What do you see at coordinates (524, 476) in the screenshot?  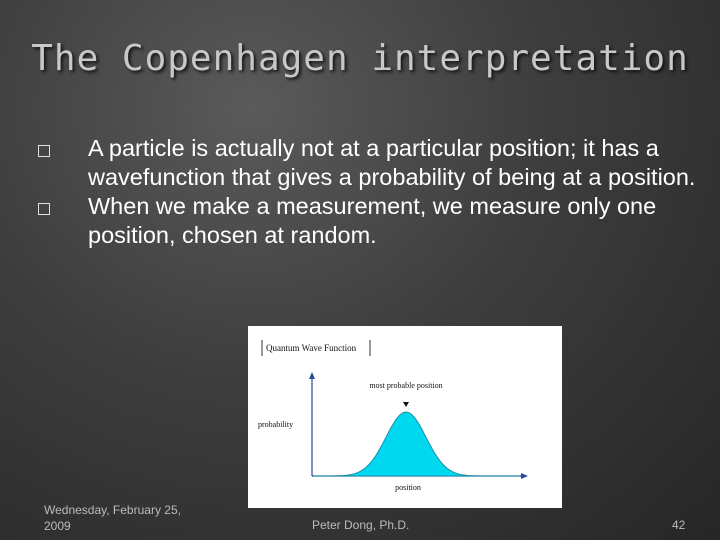 I see `x-axis-arrow-icon` at bounding box center [524, 476].